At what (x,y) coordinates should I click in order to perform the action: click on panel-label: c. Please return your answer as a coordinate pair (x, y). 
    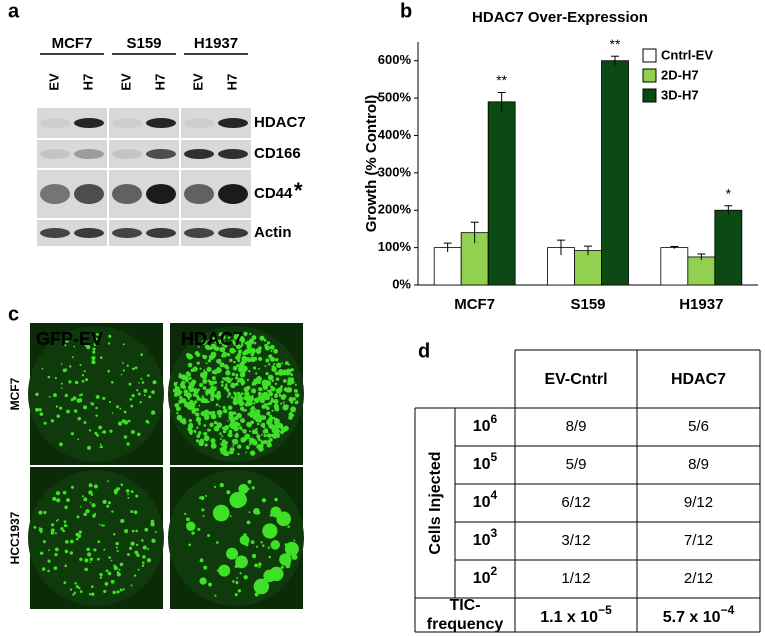
    Looking at the image, I should click on (13, 314).